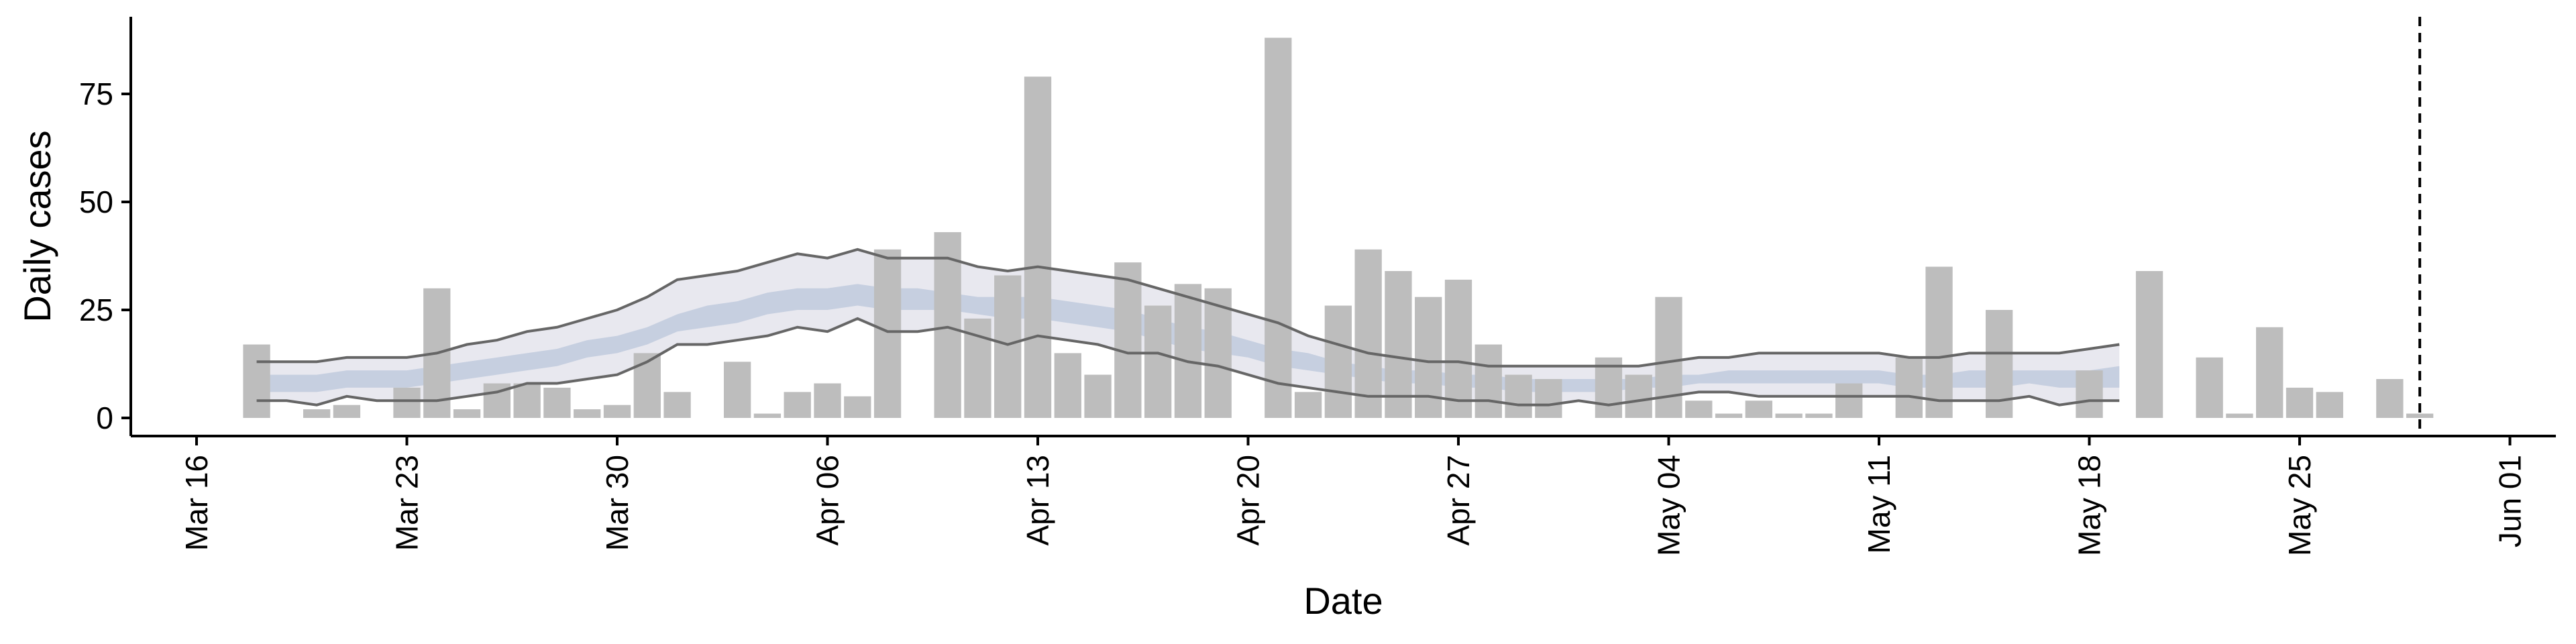 This screenshot has width=2576, height=644. Describe the element at coordinates (407, 503) in the screenshot. I see `x-tick-label: Mar 23` at that location.